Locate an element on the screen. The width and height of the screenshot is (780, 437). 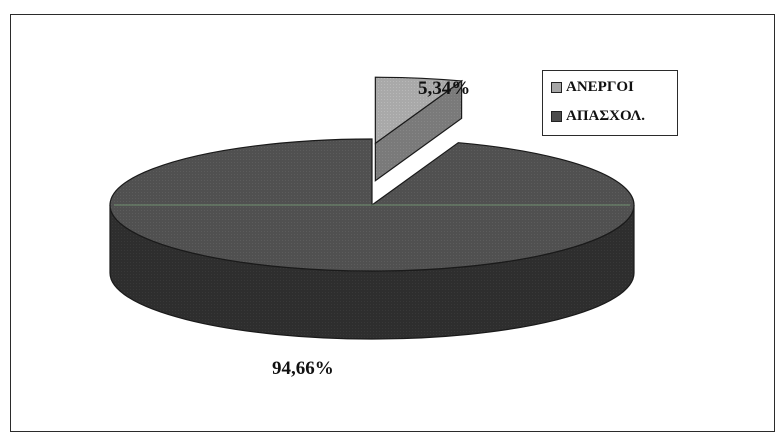
data-label-apasxol: 94,66% is located at coordinates (303, 368).